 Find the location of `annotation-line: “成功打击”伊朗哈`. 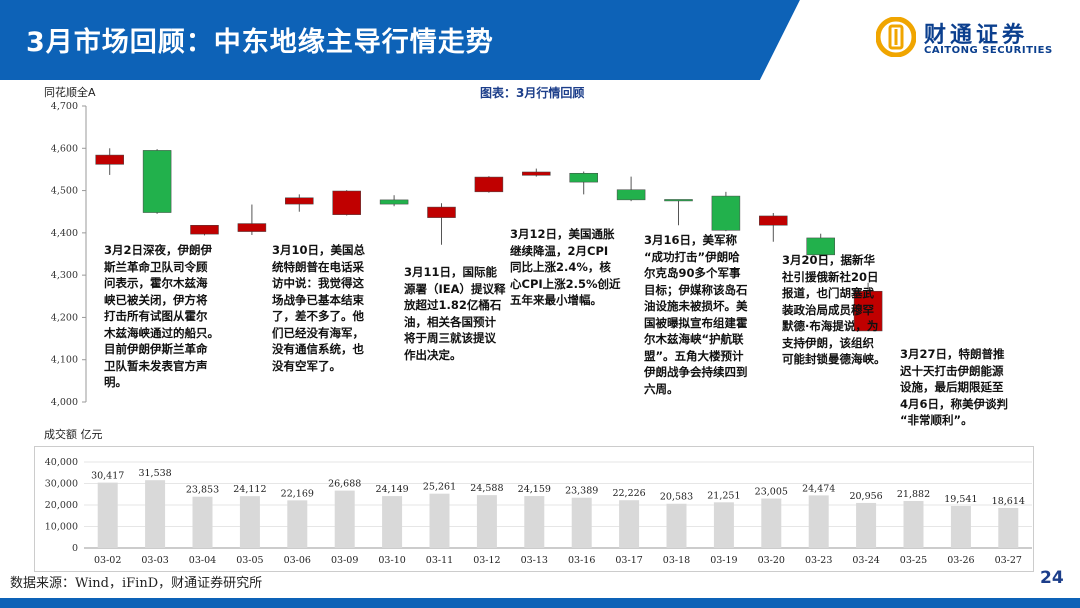

annotation-line: “成功打击”伊朗哈 is located at coordinates (692, 256).